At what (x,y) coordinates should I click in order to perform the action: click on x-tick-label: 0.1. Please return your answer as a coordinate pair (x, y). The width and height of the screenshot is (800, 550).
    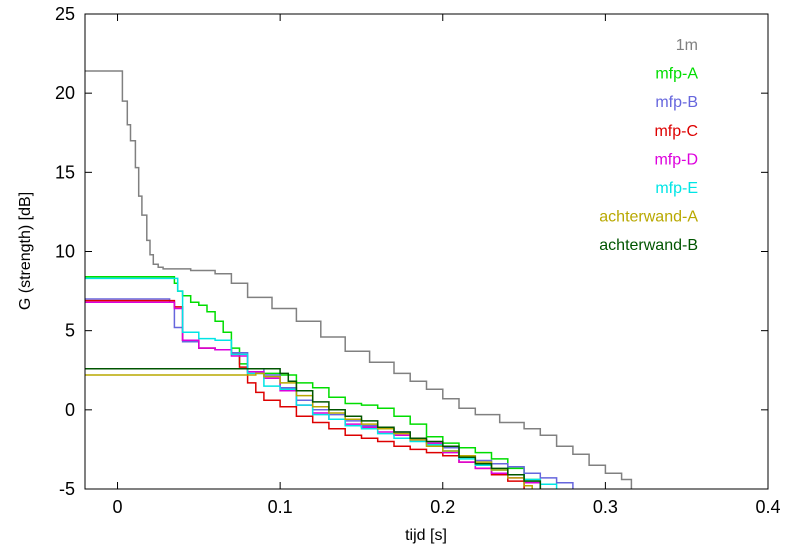
    Looking at the image, I should click on (280, 507).